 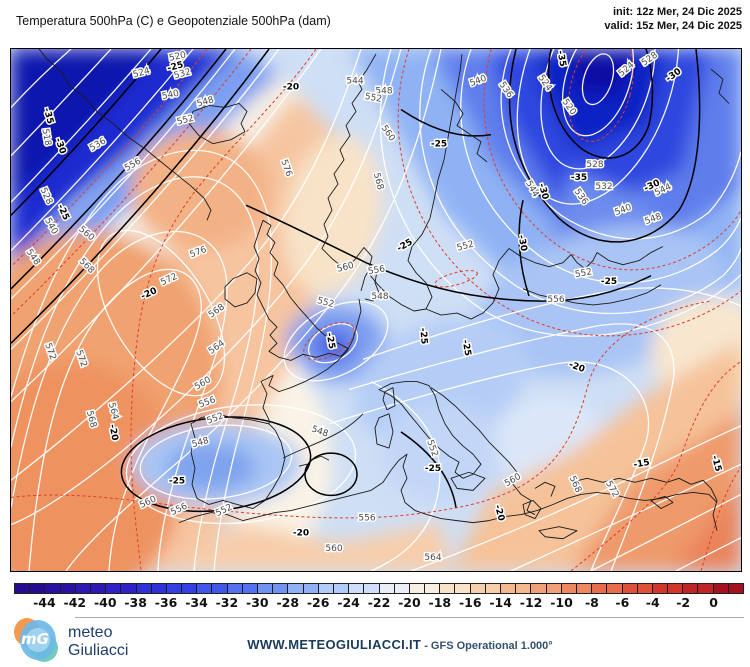 I want to click on colorbar-tick-label: -32, so click(x=227, y=602).